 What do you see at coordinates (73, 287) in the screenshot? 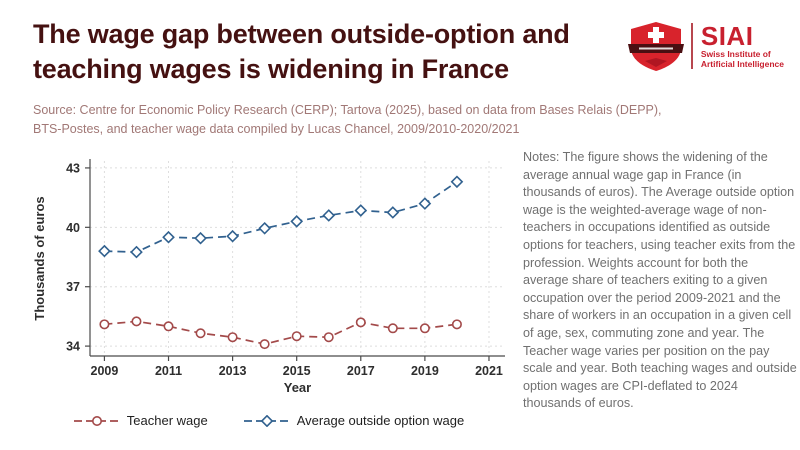
I see `svg-text: 37` at bounding box center [73, 287].